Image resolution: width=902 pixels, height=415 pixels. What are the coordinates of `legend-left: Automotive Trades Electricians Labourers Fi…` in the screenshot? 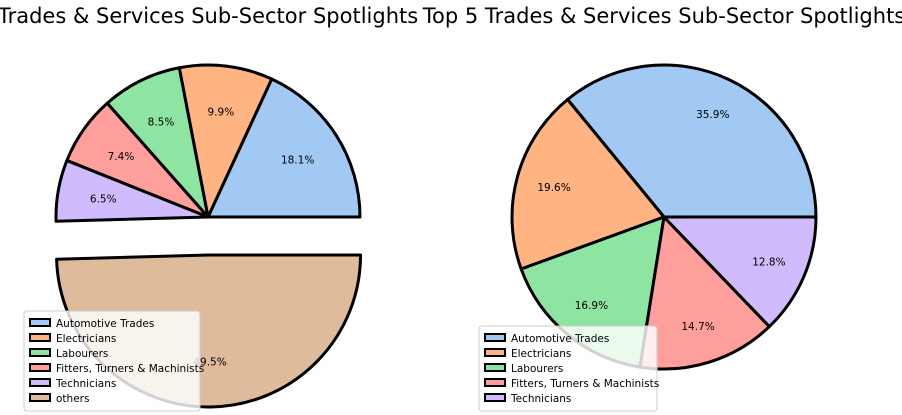 It's located at (113, 361).